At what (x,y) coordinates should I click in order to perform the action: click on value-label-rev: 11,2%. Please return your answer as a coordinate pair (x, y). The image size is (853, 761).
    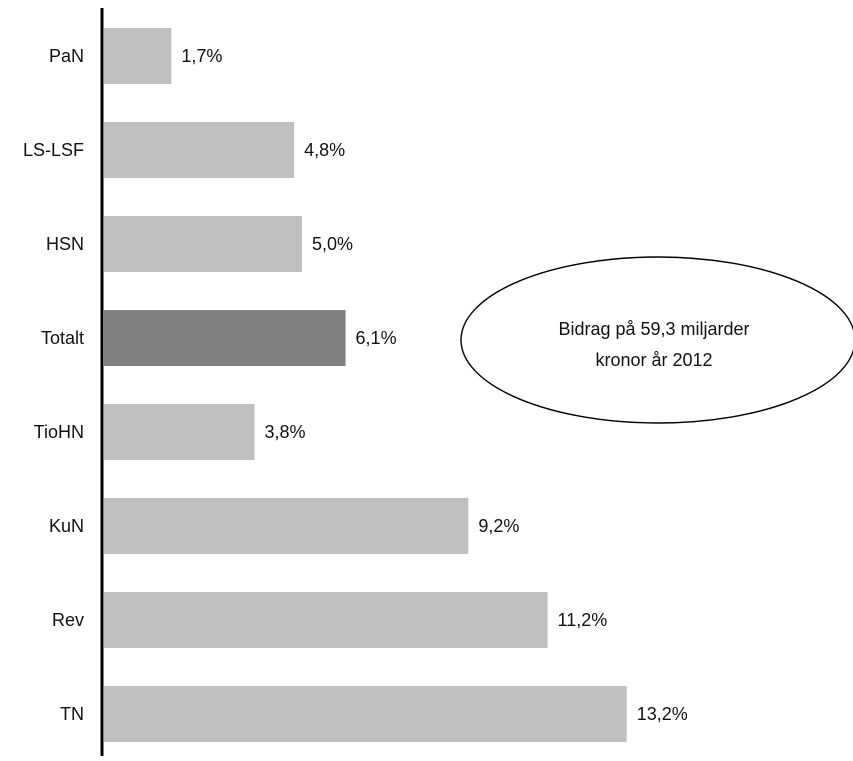
    Looking at the image, I should click on (583, 620).